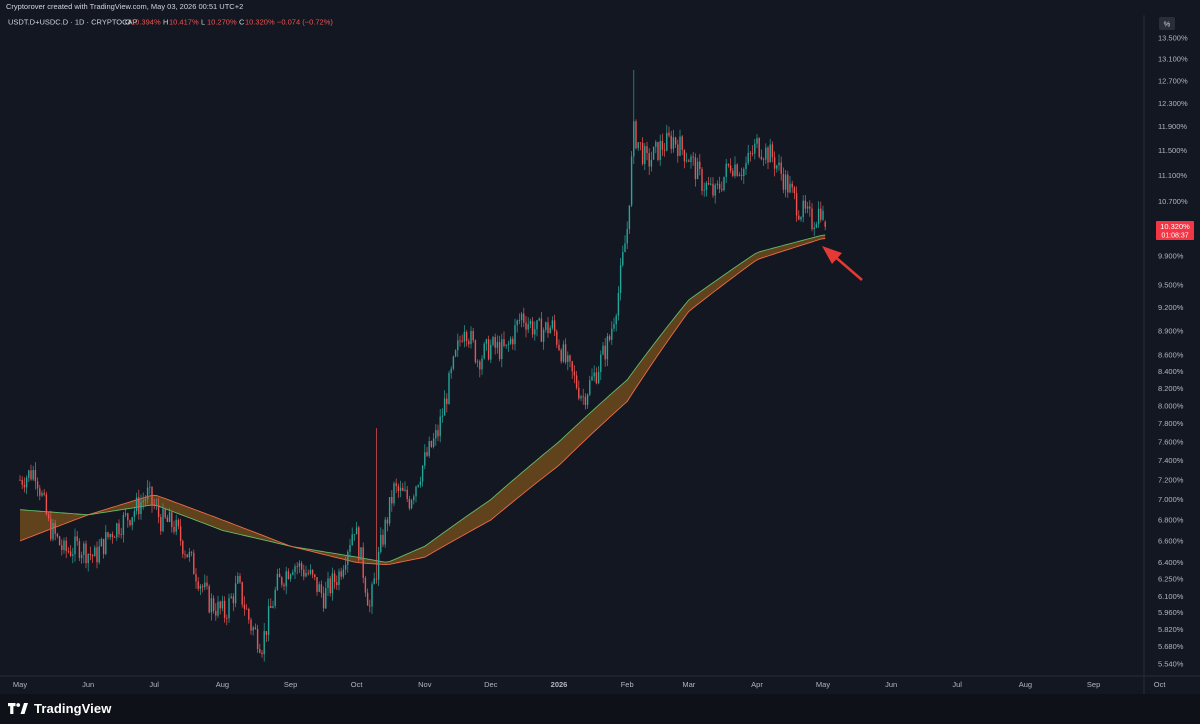  I want to click on y-tick-label: 5.540%, so click(1171, 664).